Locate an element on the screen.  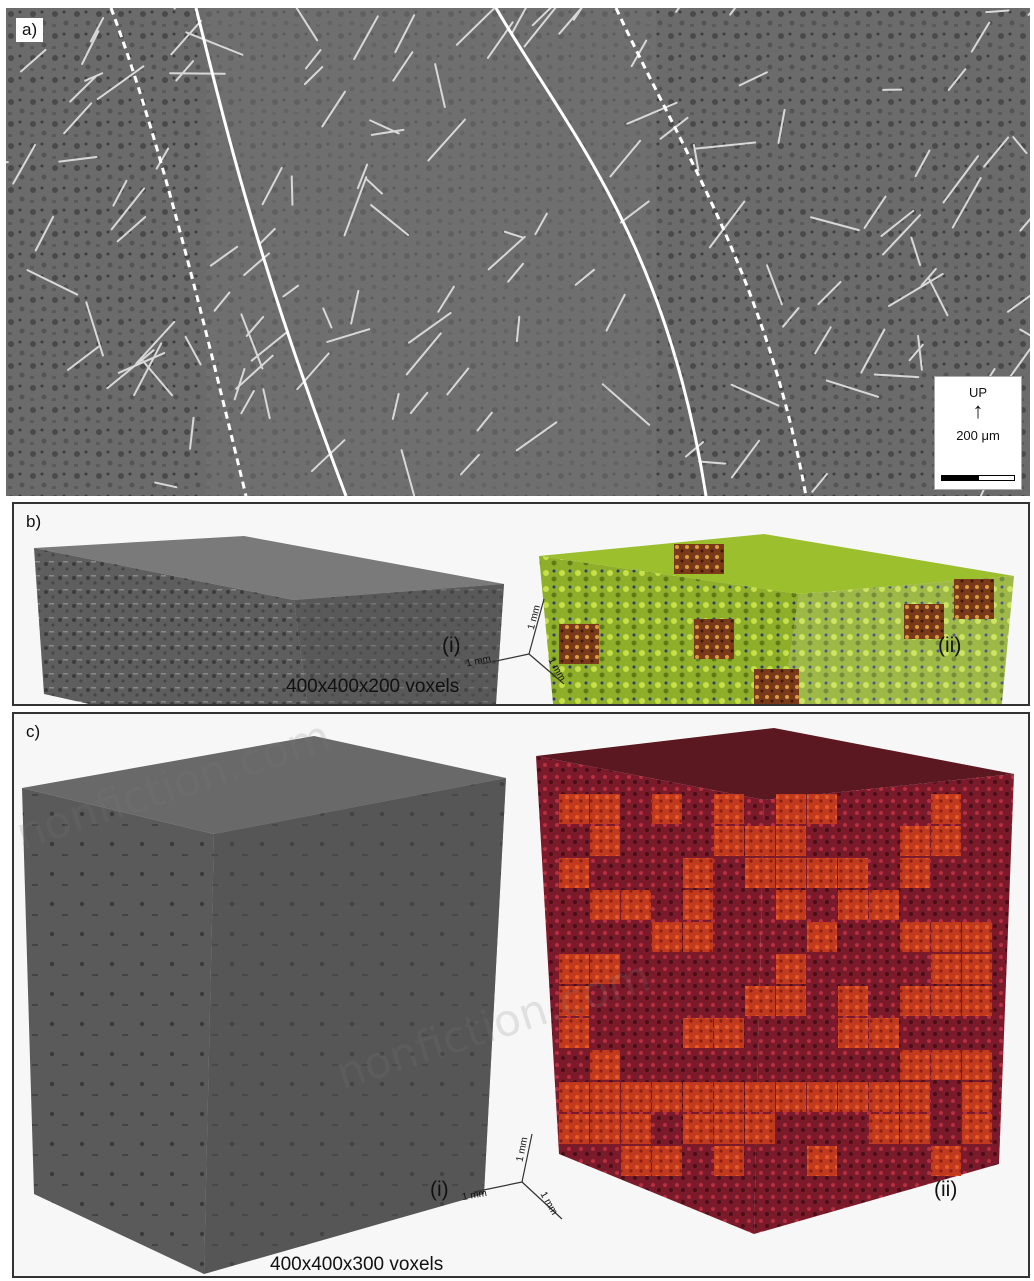
up-arrow-icon: ↑ is located at coordinates (978, 410).